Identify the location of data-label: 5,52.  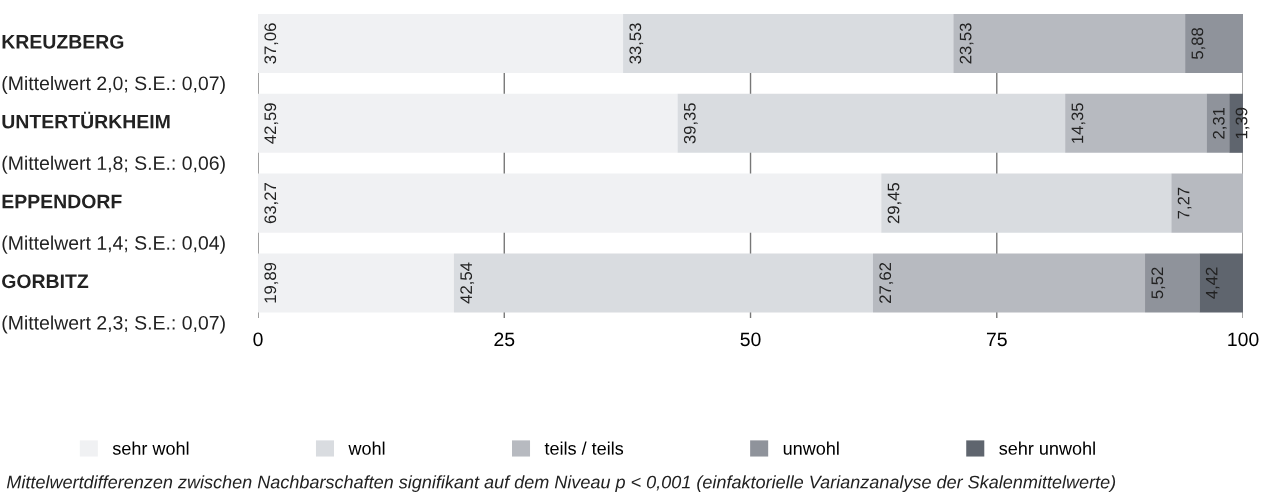
(1158, 283).